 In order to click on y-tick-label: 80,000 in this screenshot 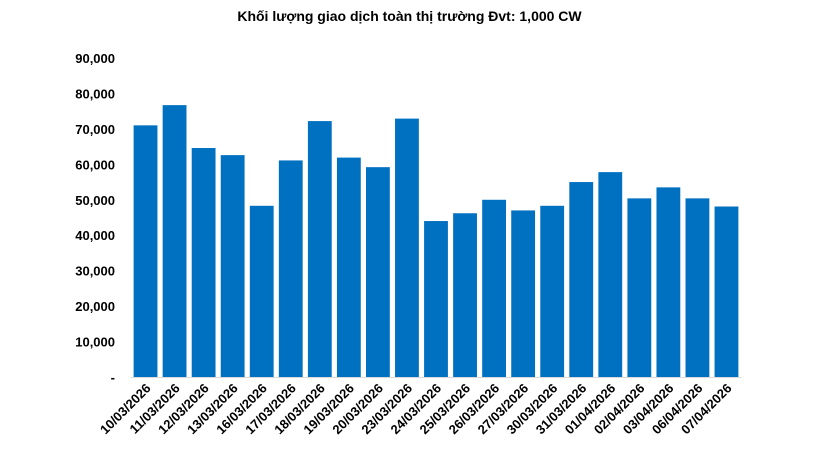, I will do `click(95, 93)`.